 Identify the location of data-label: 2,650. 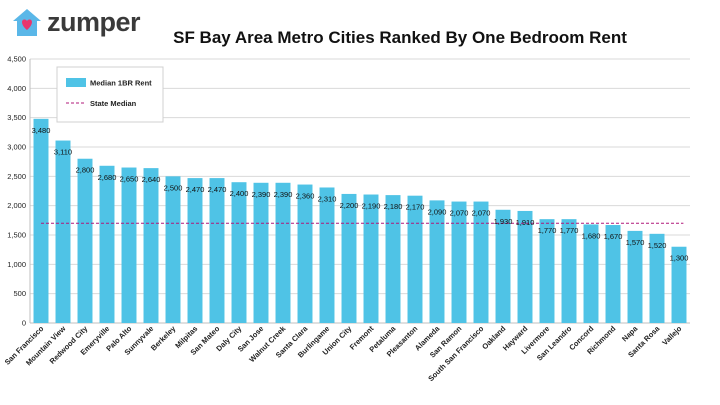
(129, 179).